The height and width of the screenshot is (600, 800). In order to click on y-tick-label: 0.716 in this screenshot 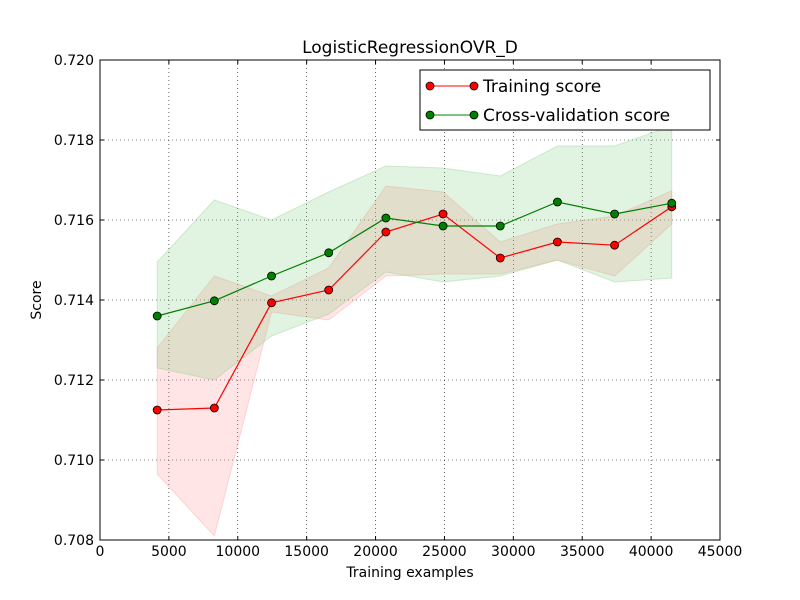, I will do `click(74, 221)`.